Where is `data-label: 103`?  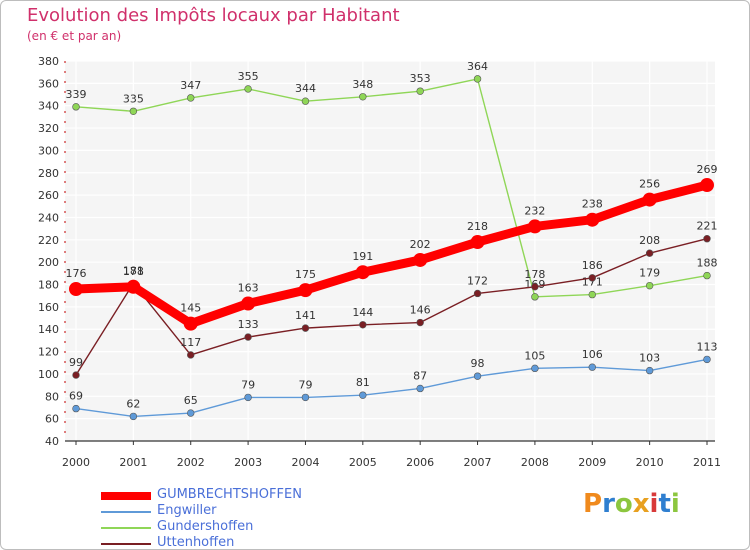 data-label: 103 is located at coordinates (649, 358).